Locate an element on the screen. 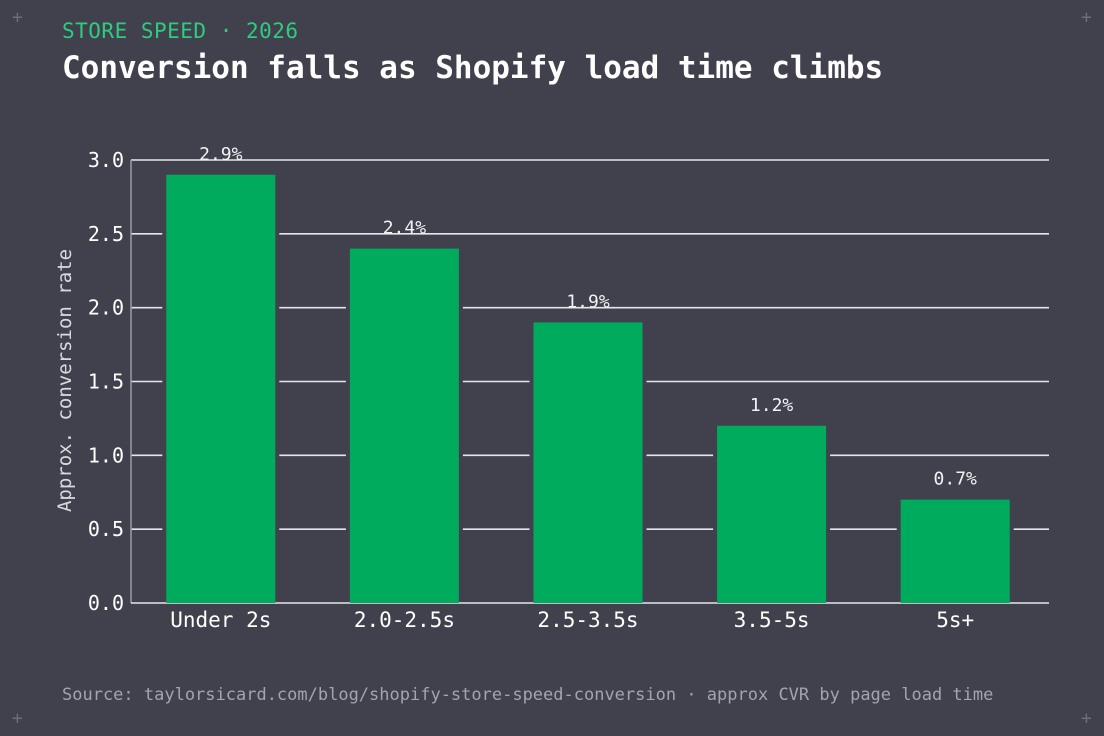  x-tick-label: 5s+ is located at coordinates (955, 620).